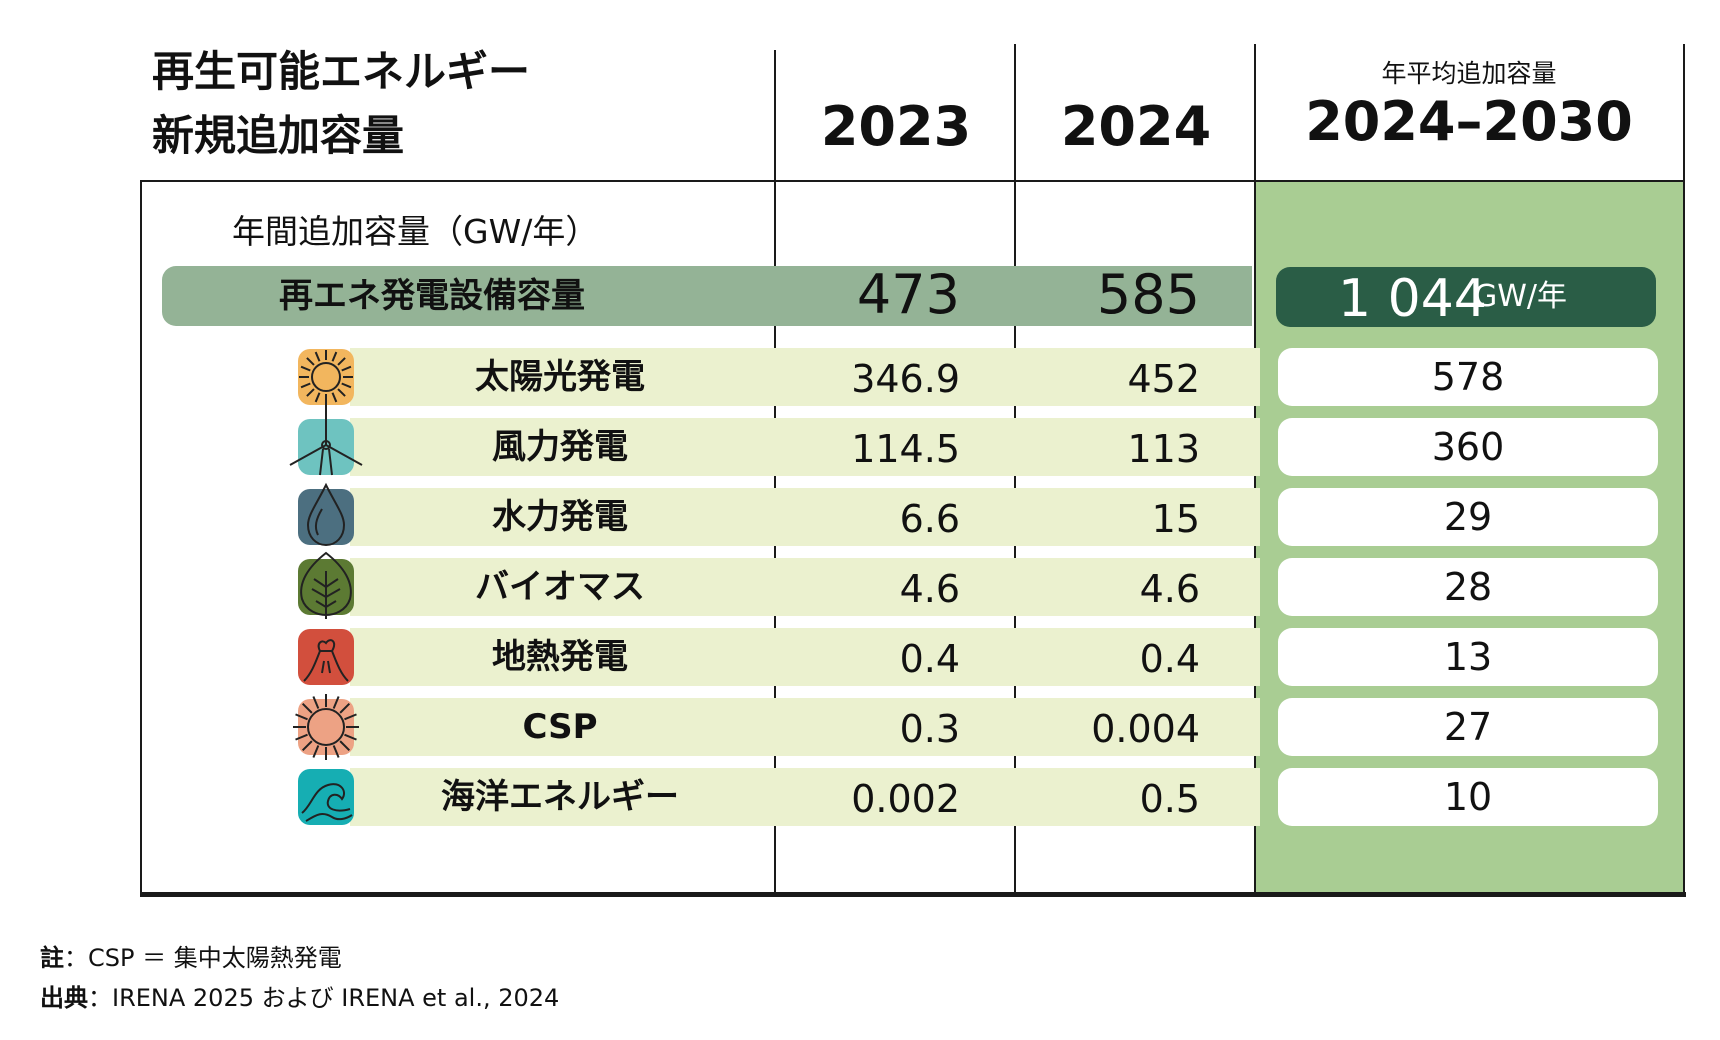 The height and width of the screenshot is (1040, 1720). I want to click on row-label: 水力発電, so click(560, 517).